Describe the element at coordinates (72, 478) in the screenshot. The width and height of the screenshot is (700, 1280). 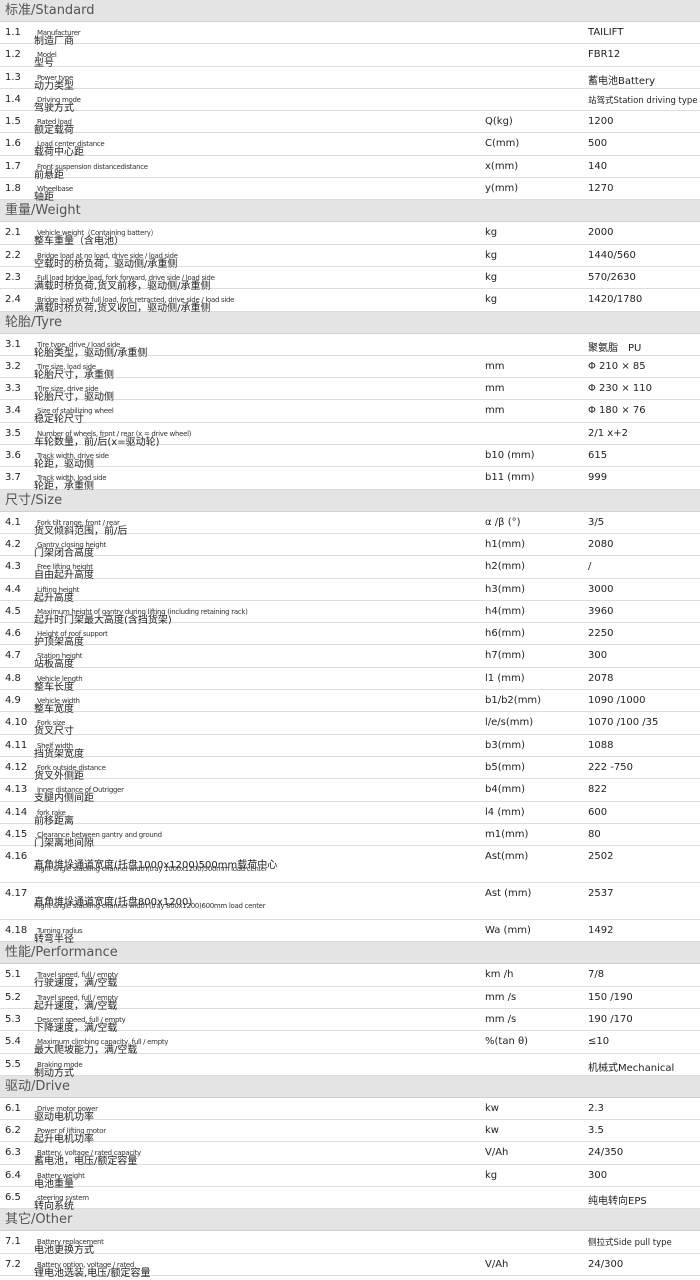
I see `item-label-en: Track width, load side` at that location.